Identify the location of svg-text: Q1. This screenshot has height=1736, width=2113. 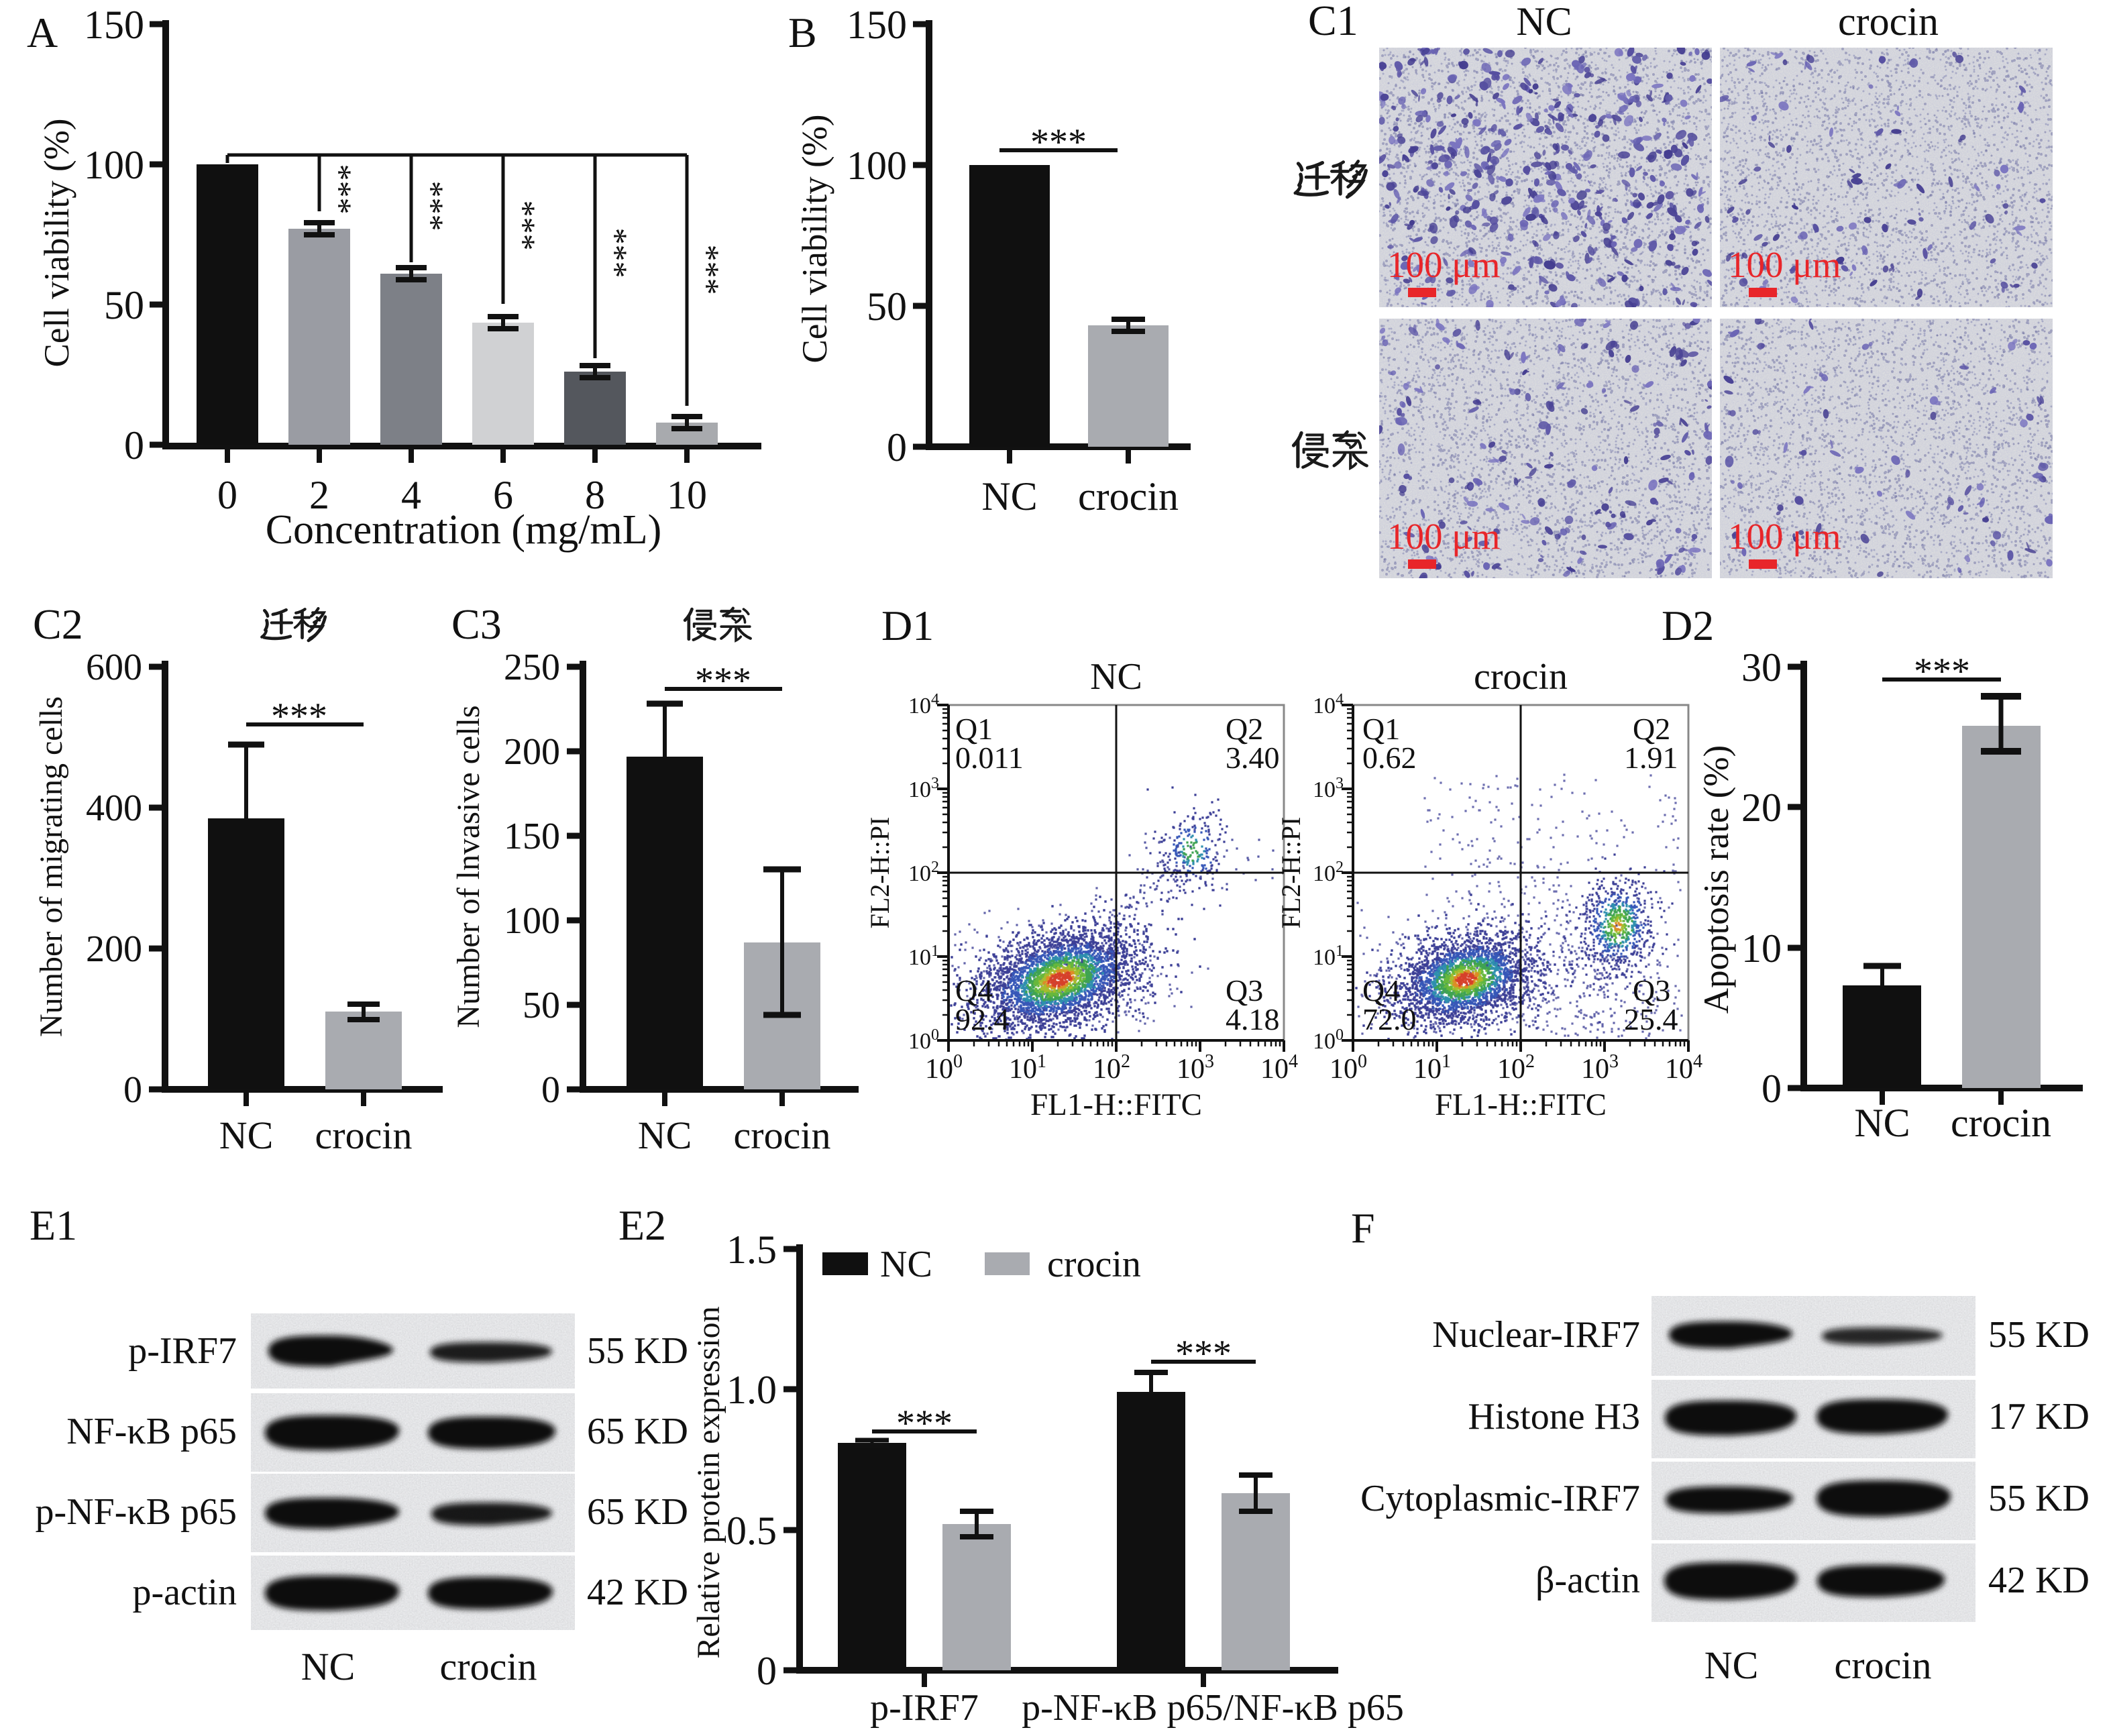
(974, 729).